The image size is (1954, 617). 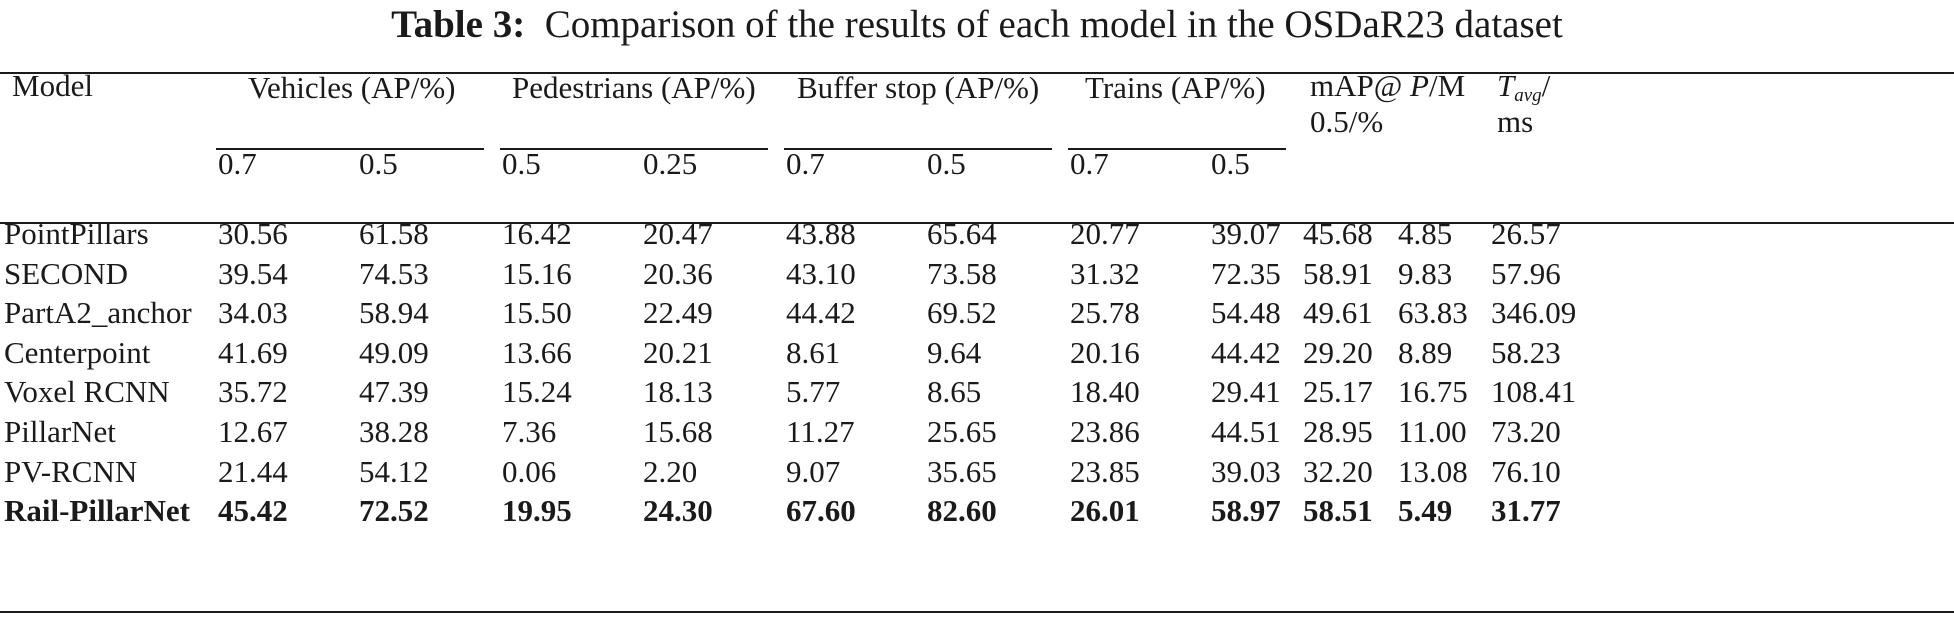 What do you see at coordinates (1524, 87) in the screenshot?
I see `header-time: Tavg/` at bounding box center [1524, 87].